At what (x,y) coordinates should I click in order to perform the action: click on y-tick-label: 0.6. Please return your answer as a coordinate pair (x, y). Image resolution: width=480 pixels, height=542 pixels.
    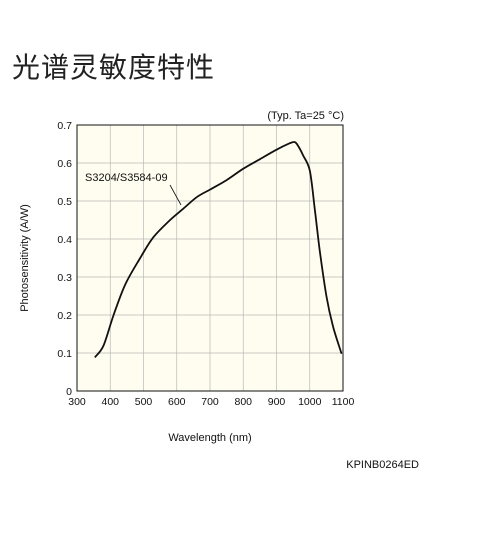
    Looking at the image, I should click on (64, 164).